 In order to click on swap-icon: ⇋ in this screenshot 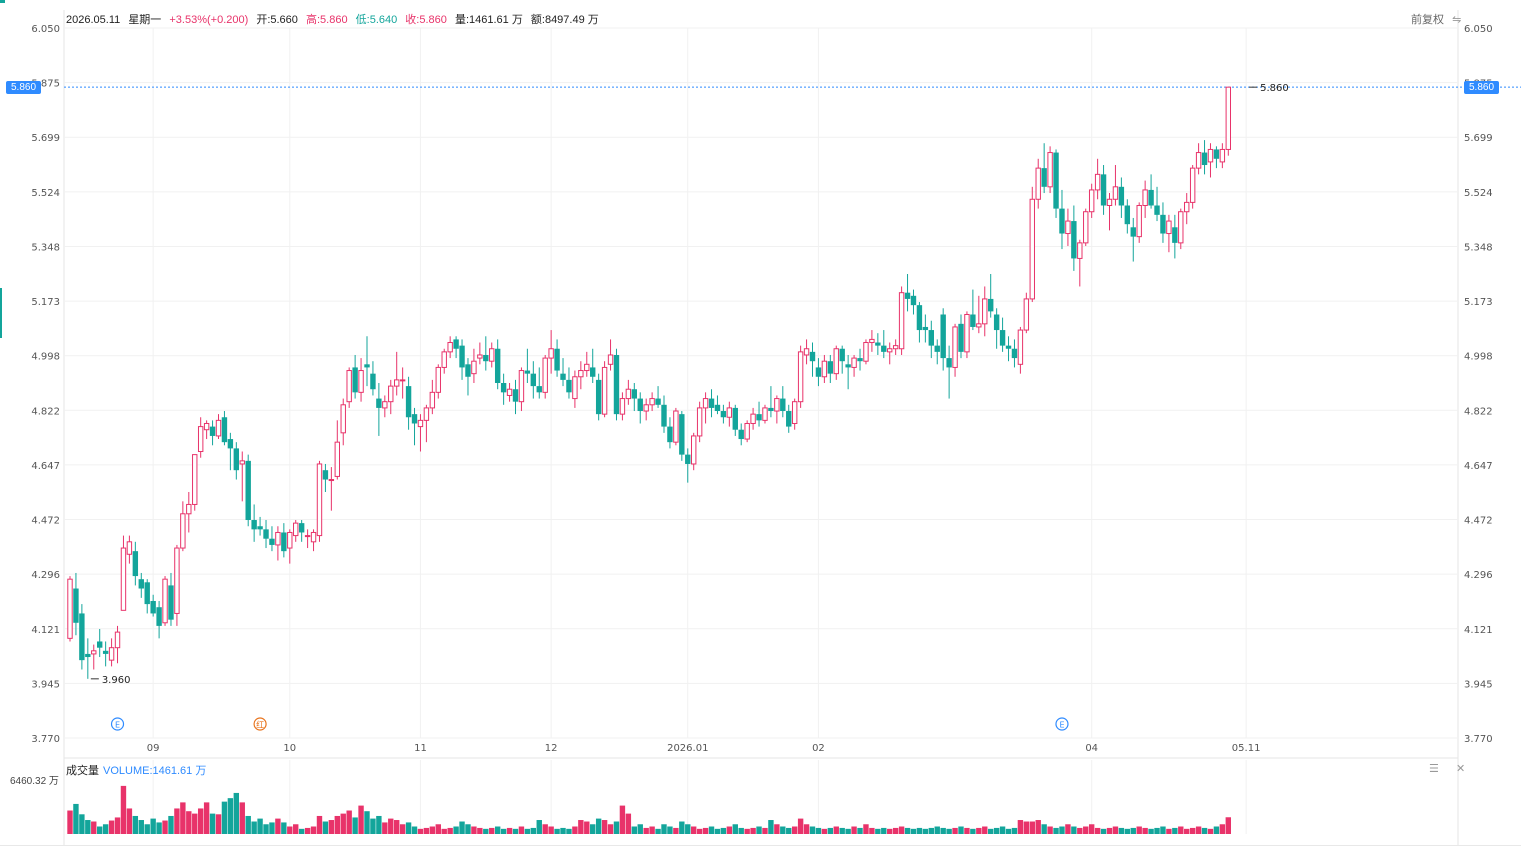, I will do `click(1457, 20)`.